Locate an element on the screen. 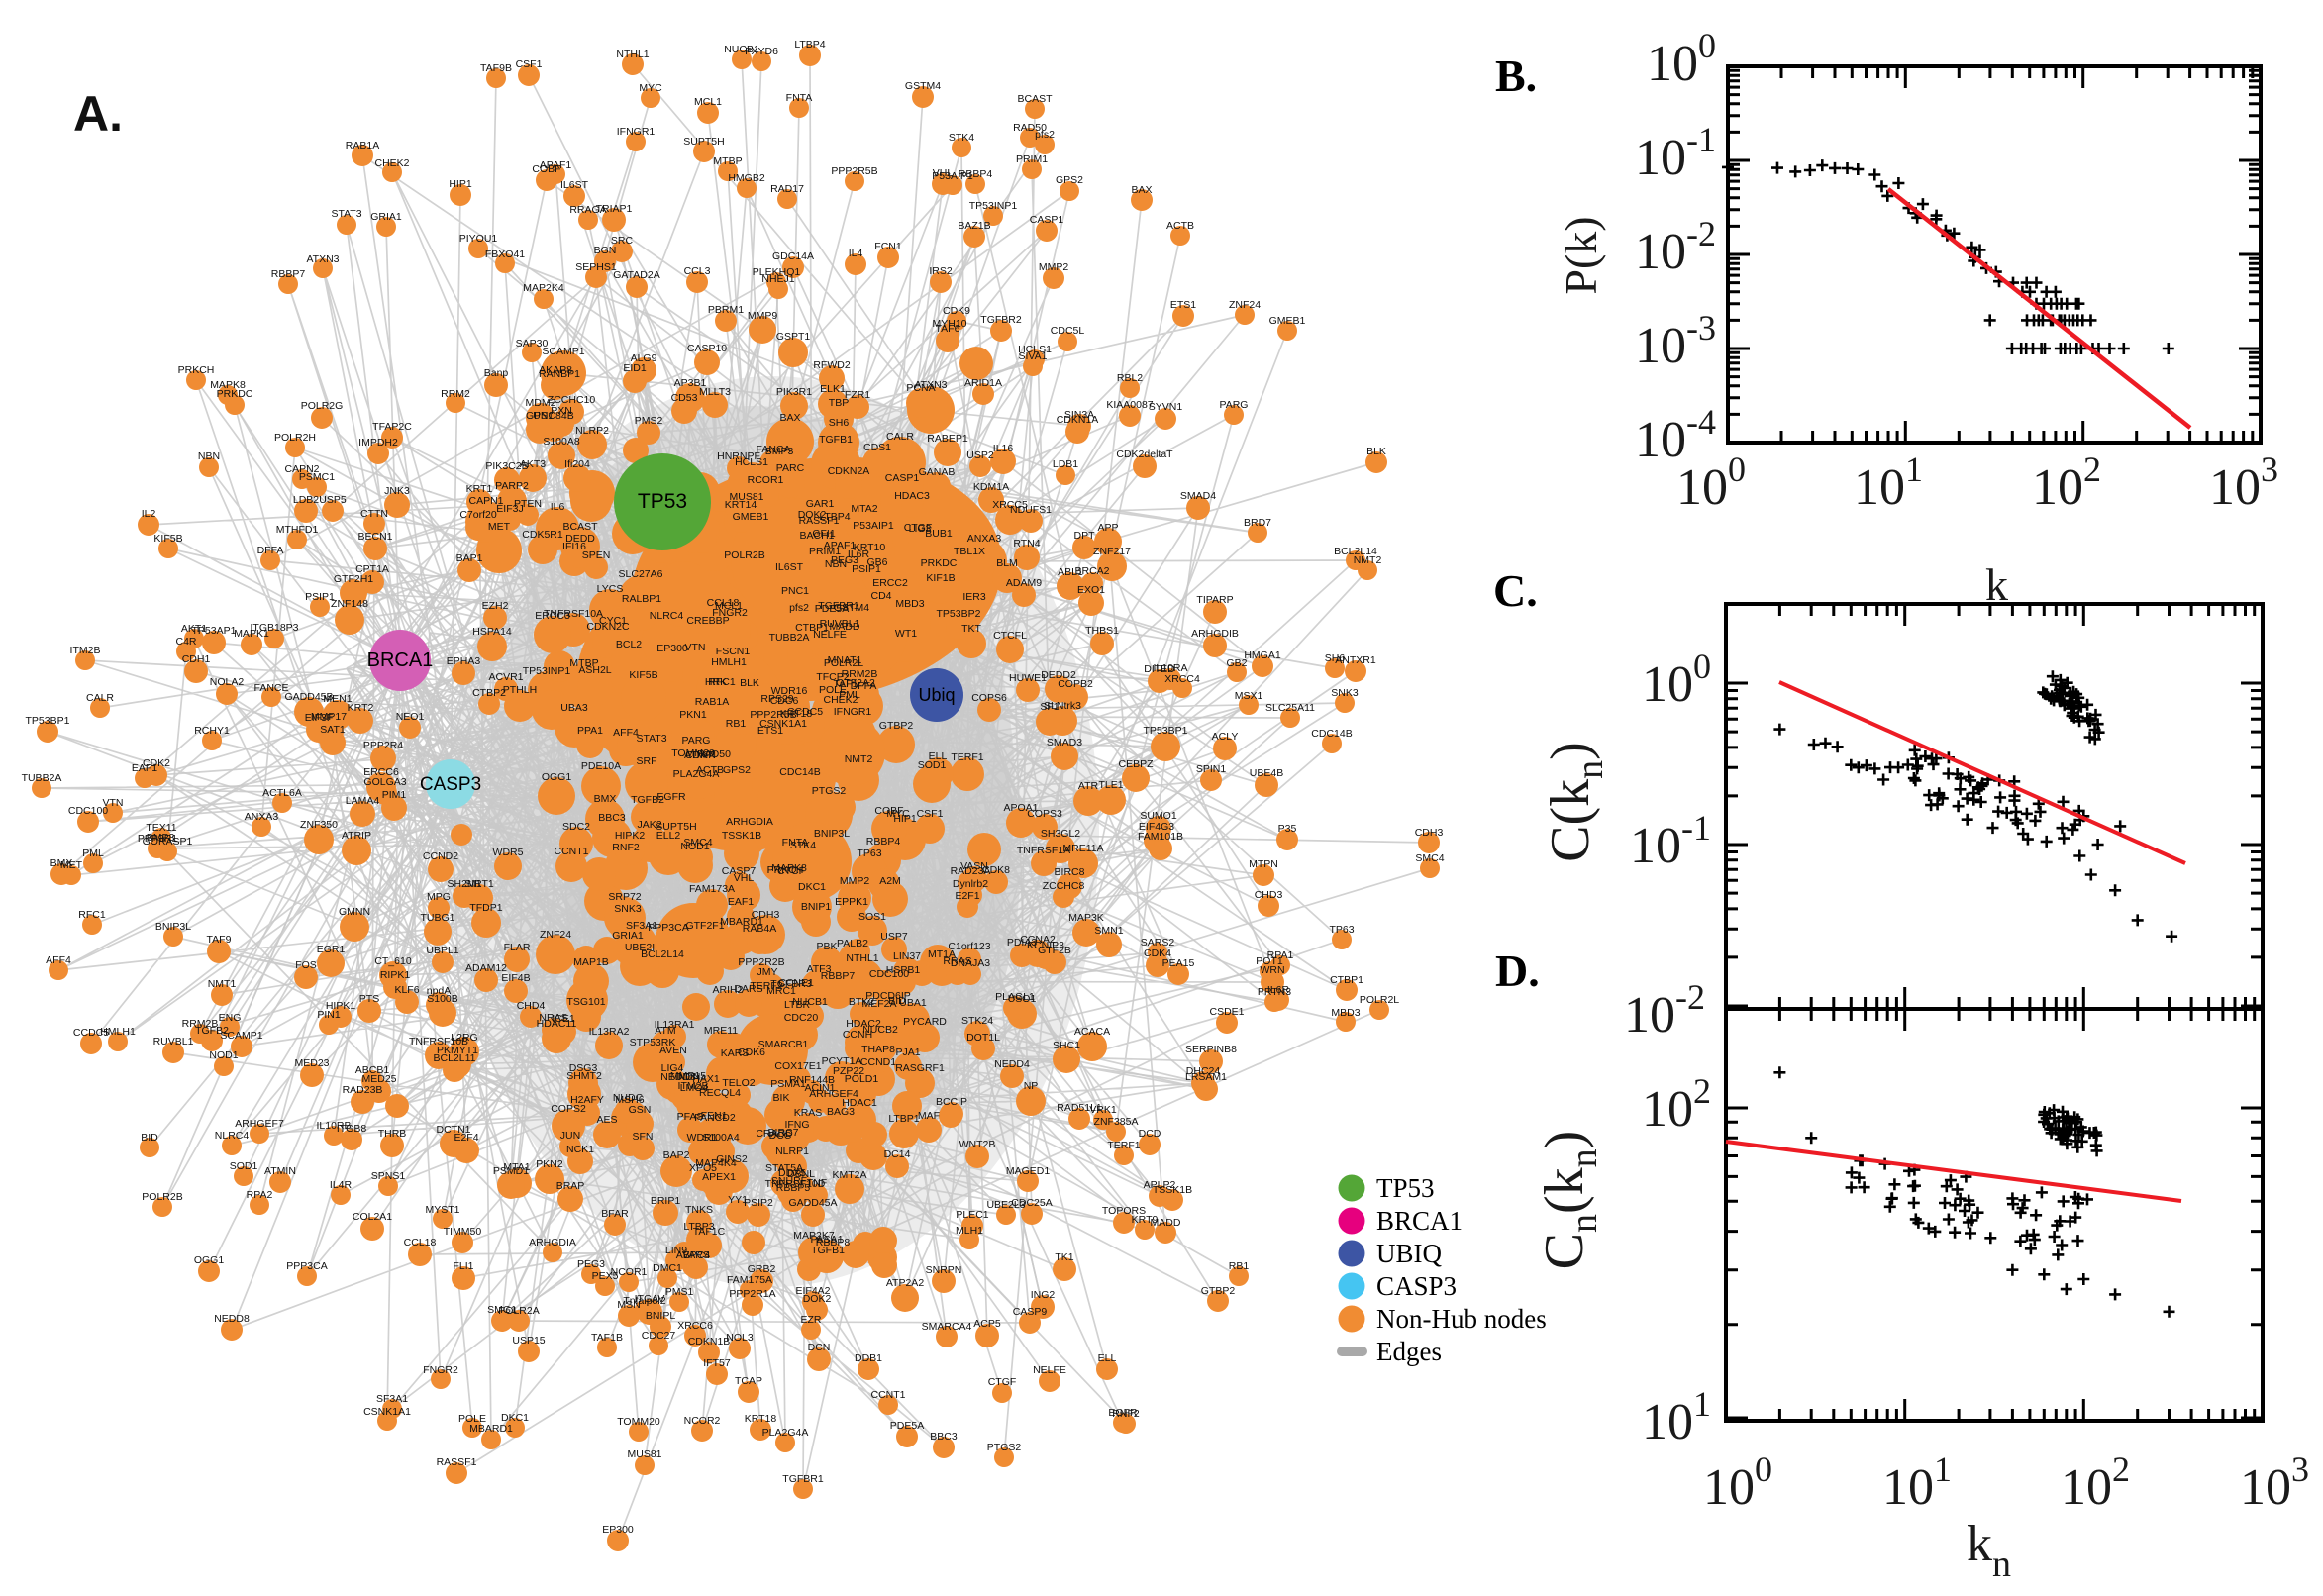 Image resolution: width=2323 pixels, height=1596 pixels. svg-text: ERCC6 is located at coordinates (381, 772).